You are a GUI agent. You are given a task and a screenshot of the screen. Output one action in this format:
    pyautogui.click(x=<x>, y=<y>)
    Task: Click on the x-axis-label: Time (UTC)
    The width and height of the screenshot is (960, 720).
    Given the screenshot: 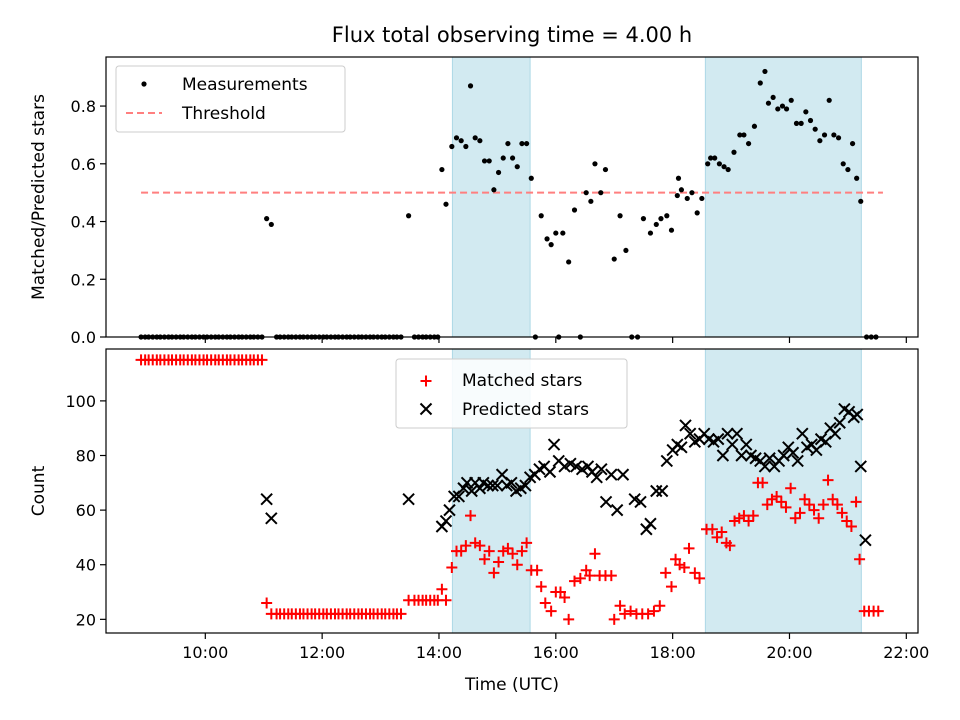 What is the action you would take?
    pyautogui.click(x=511, y=685)
    